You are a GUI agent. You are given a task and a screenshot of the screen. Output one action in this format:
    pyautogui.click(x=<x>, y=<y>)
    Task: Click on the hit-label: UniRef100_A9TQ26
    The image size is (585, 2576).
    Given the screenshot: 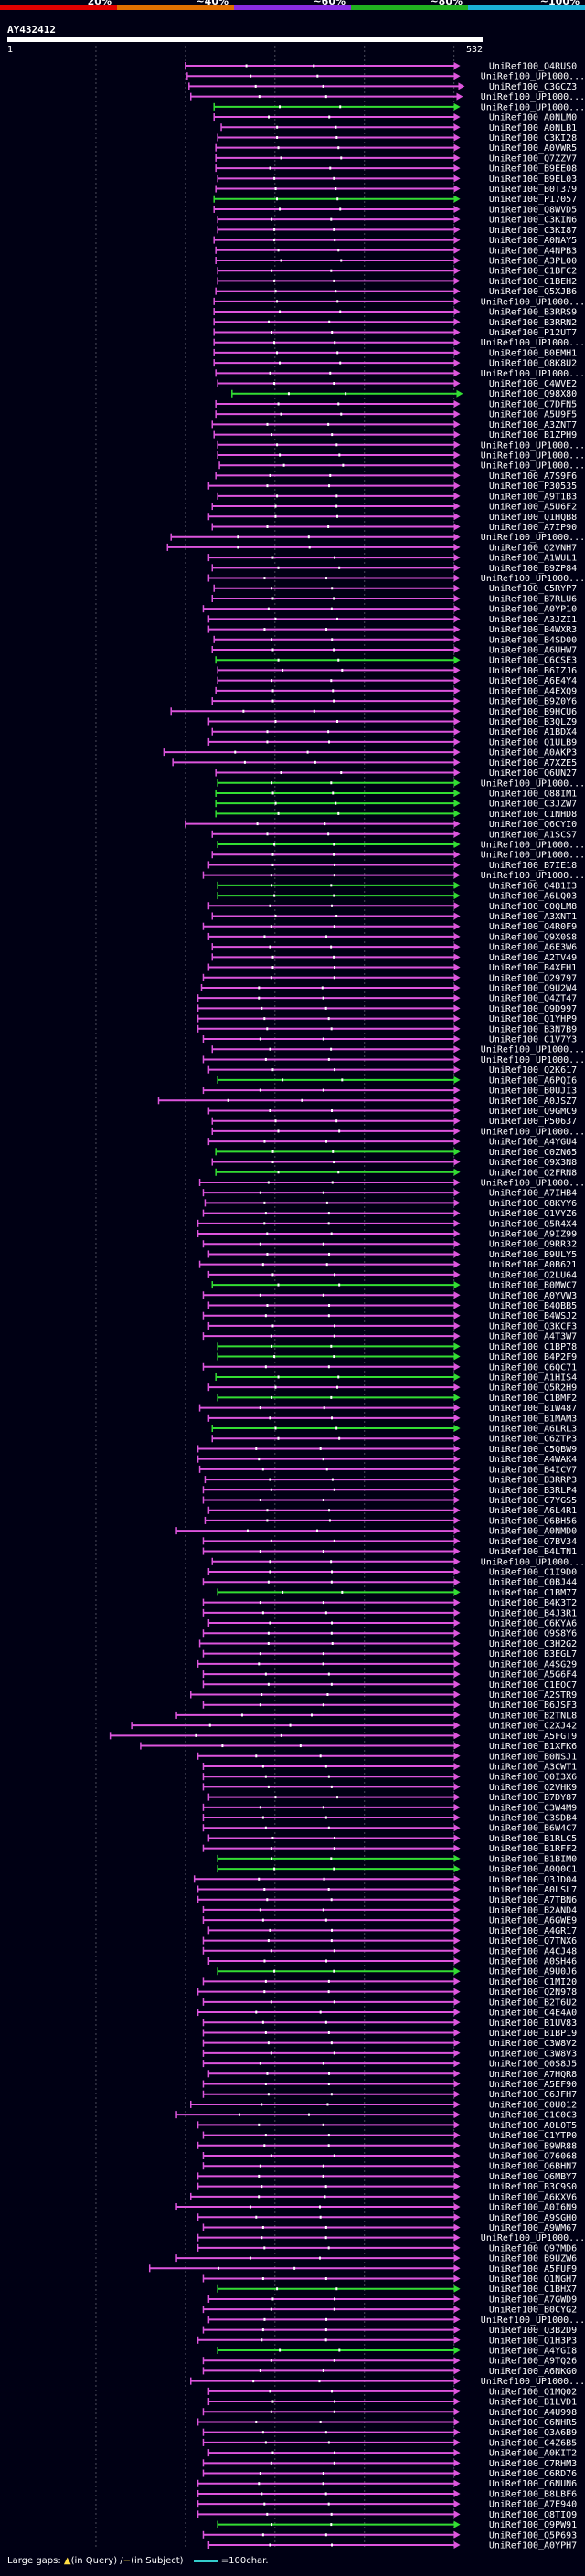 What is the action you would take?
    pyautogui.click(x=533, y=2362)
    